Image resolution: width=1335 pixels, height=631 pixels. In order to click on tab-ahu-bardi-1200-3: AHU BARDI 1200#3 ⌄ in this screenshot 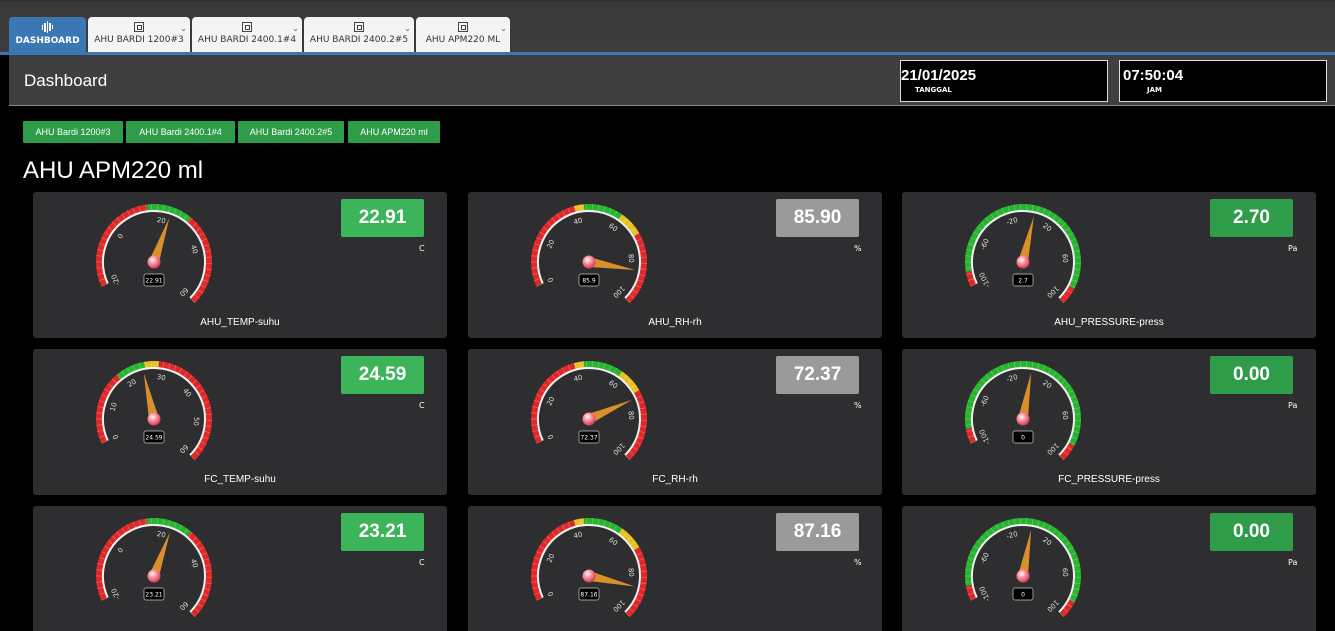, I will do `click(139, 35)`.